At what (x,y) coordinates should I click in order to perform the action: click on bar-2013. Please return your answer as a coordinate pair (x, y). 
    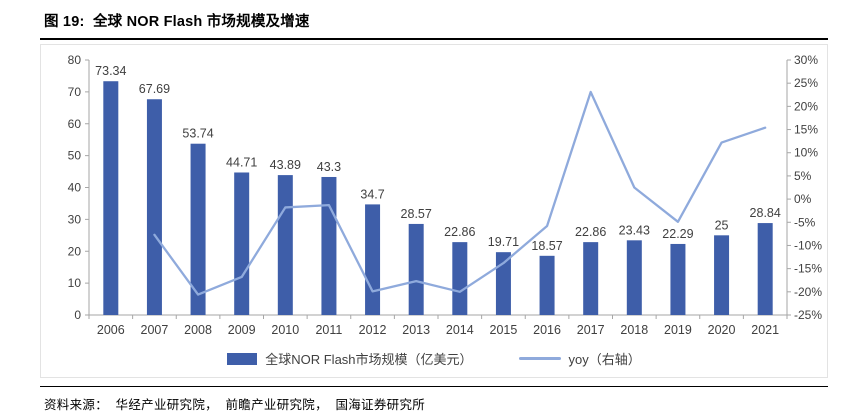
    Looking at the image, I should click on (416, 269).